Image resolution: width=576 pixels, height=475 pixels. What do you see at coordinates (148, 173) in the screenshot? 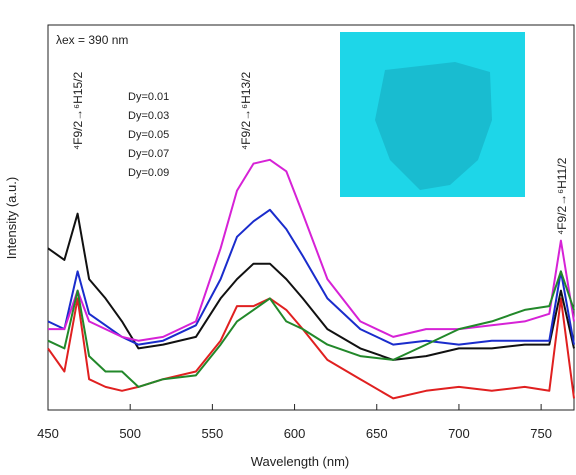
I see `legend-entry: Dy=0.09` at bounding box center [148, 173].